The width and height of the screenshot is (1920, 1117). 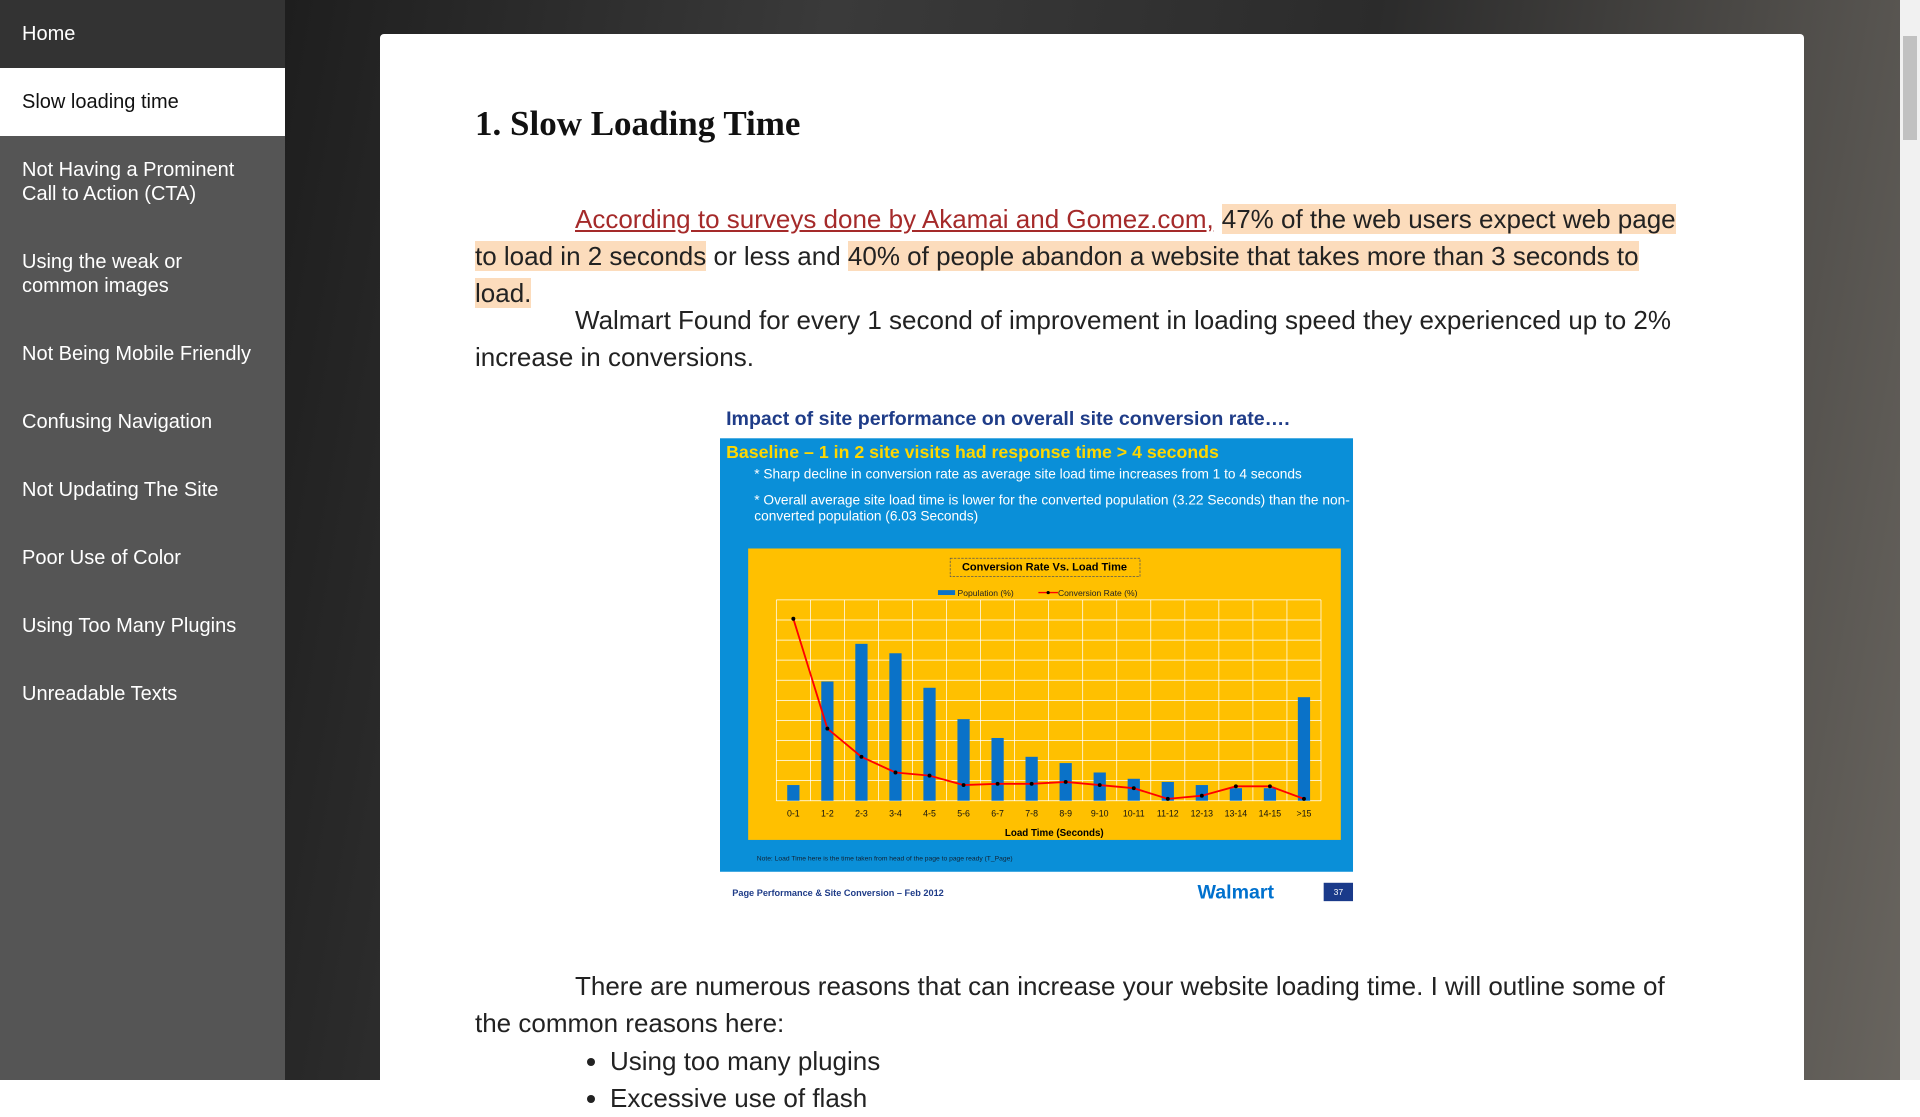 I want to click on x-tick-label: 14-15, so click(x=1270, y=814).